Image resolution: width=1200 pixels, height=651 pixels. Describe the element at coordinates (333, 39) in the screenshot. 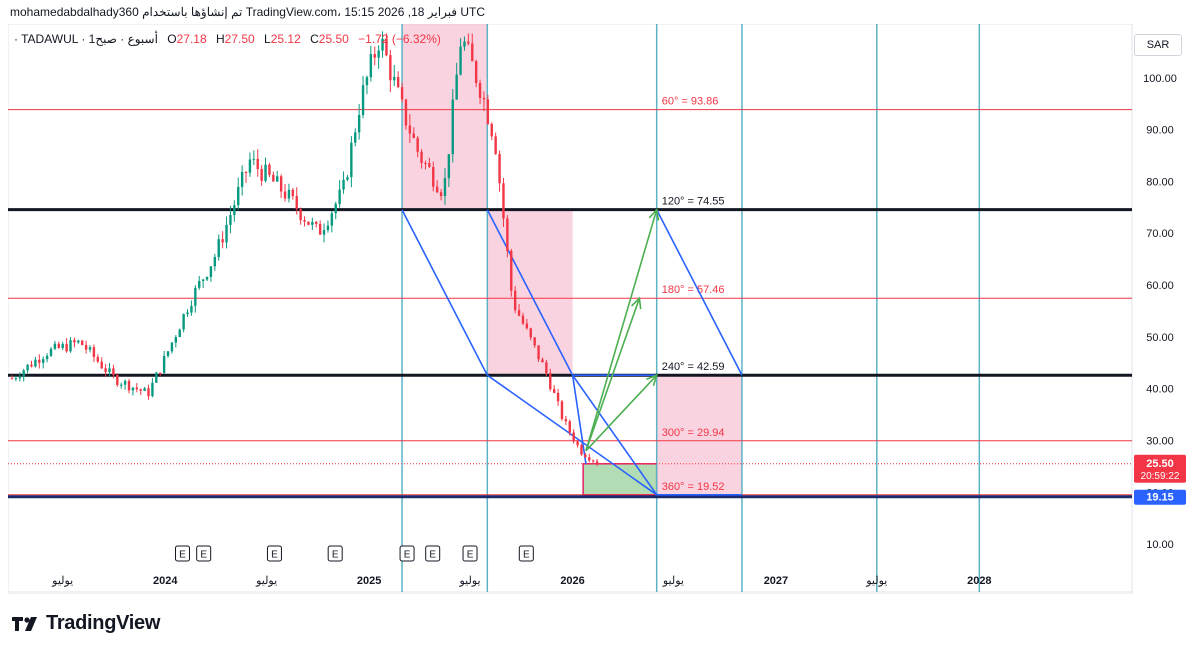

I see `close-value: 25.50` at that location.